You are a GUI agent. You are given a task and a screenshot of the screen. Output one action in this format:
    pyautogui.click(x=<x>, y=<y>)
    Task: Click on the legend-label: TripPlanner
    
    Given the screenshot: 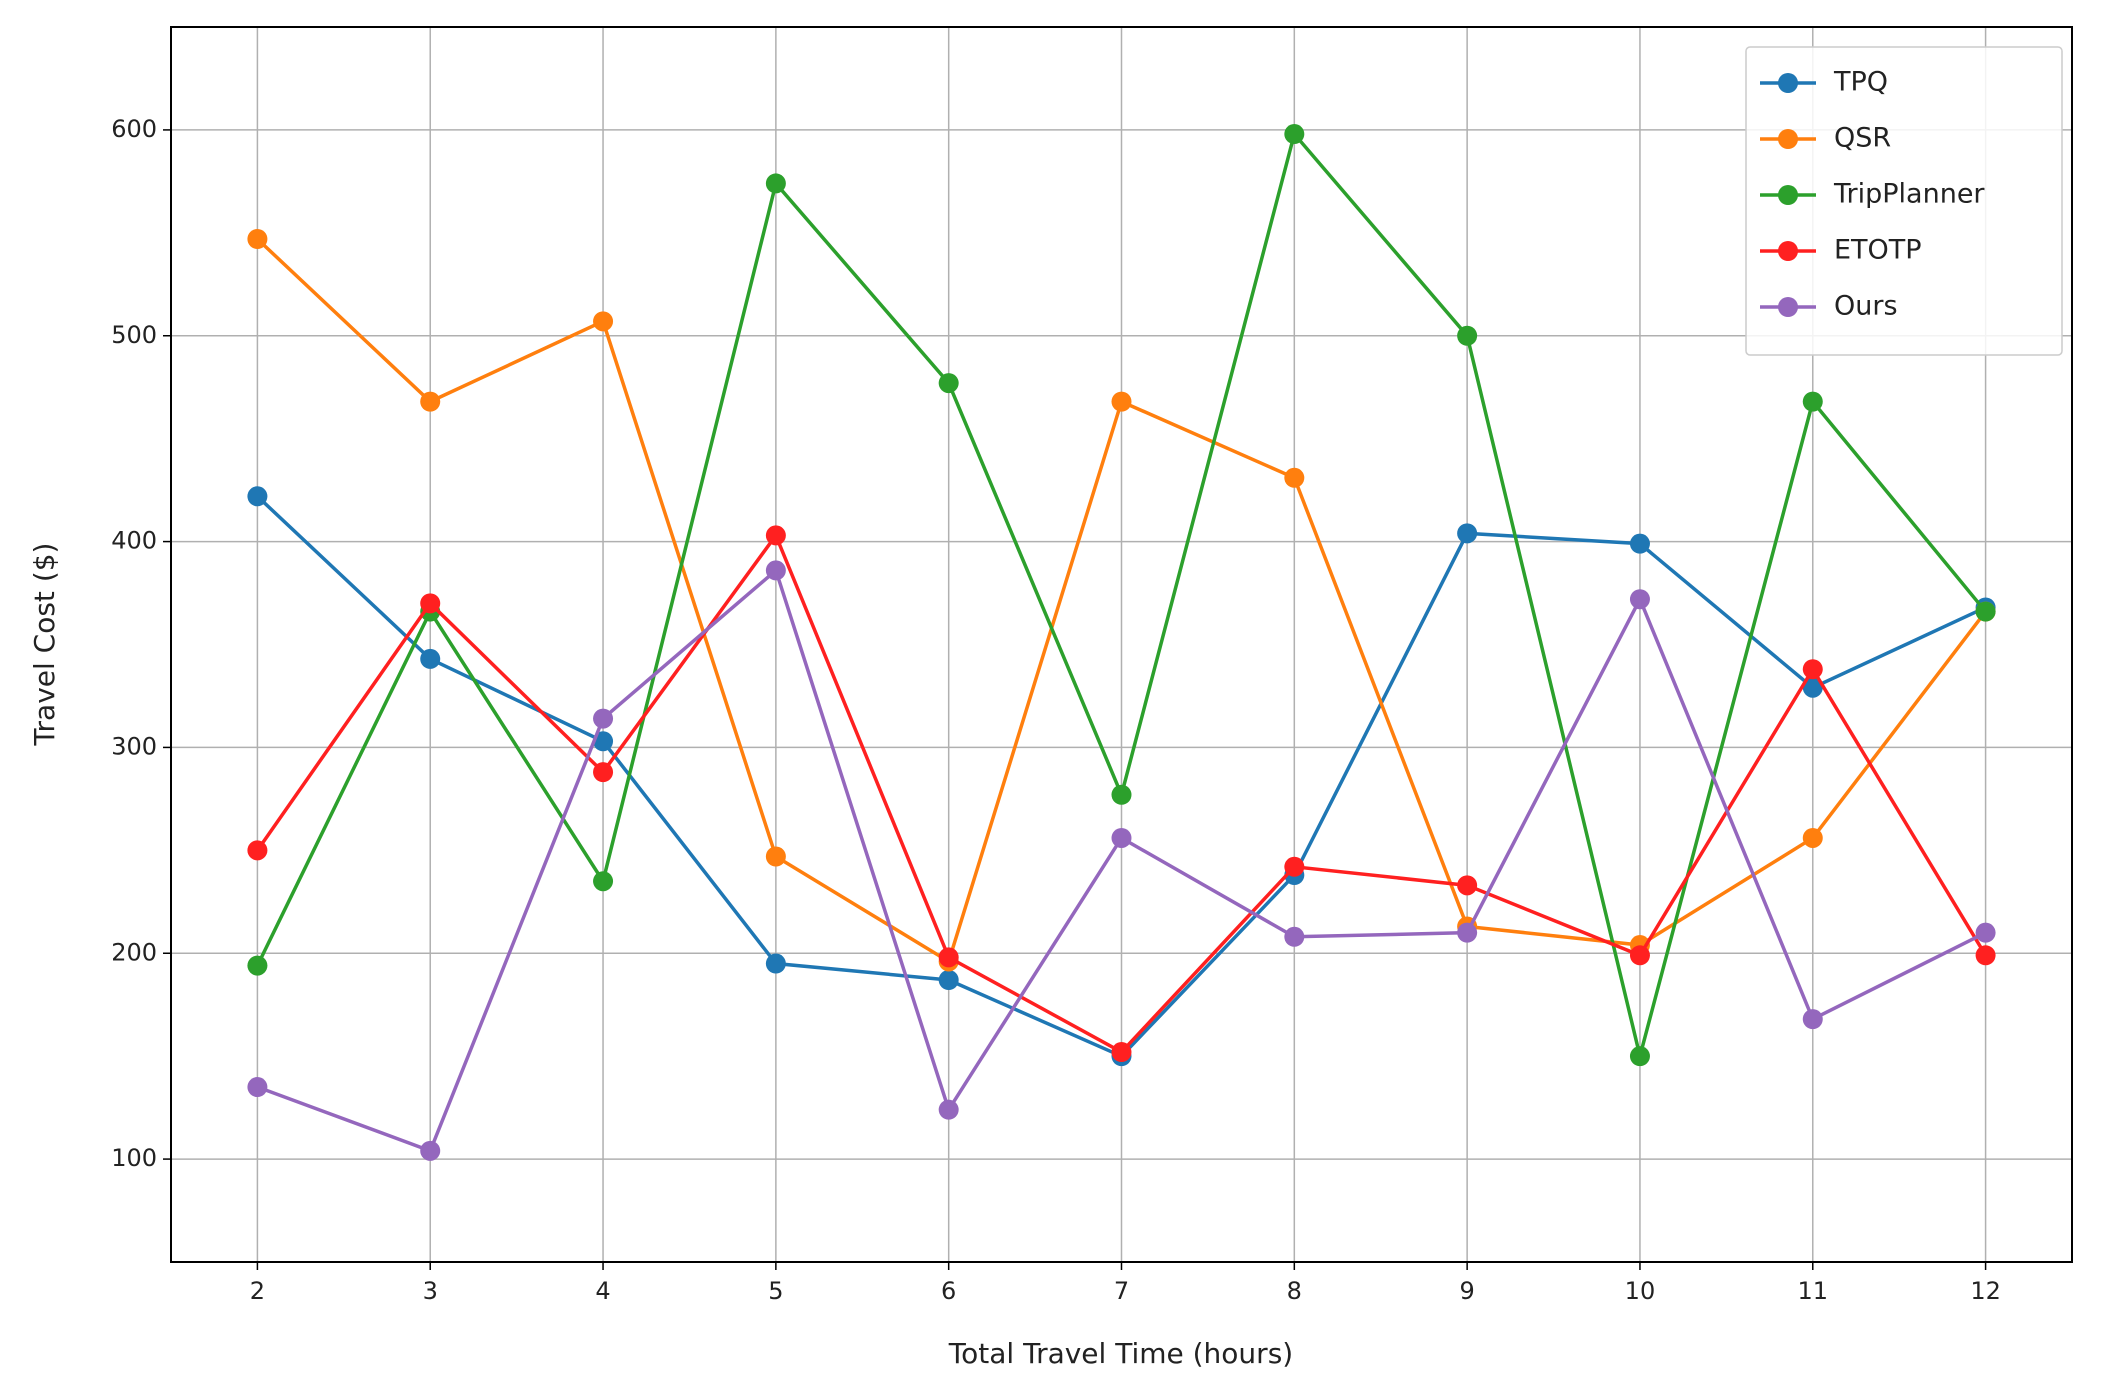 What is the action you would take?
    pyautogui.click(x=1909, y=194)
    